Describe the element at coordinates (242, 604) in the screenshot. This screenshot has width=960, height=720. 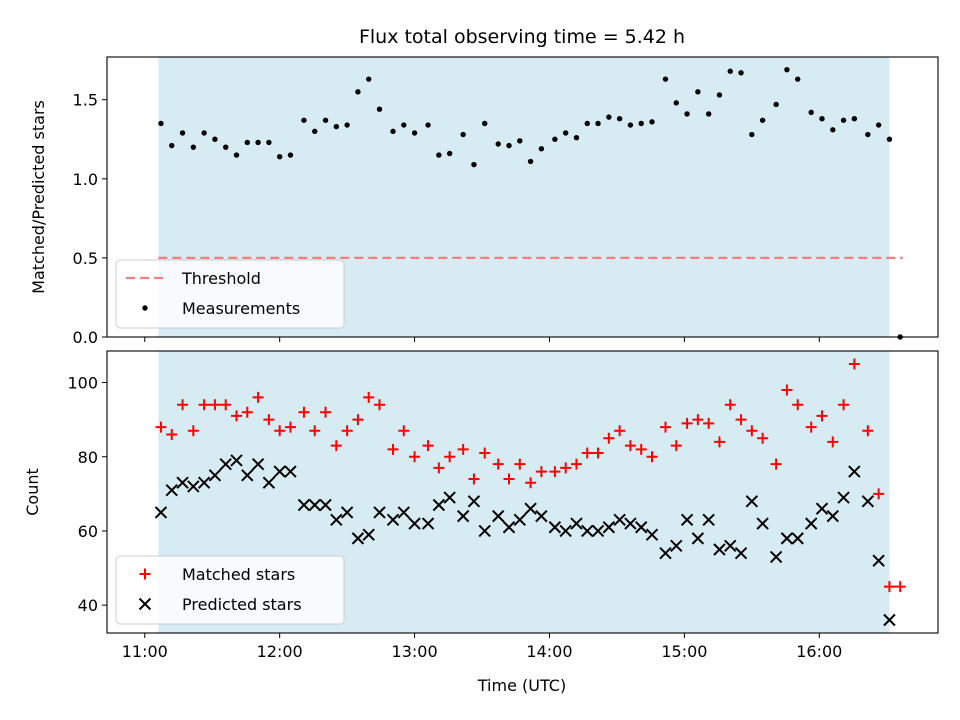
I see `legend-label: Predicted stars` at that location.